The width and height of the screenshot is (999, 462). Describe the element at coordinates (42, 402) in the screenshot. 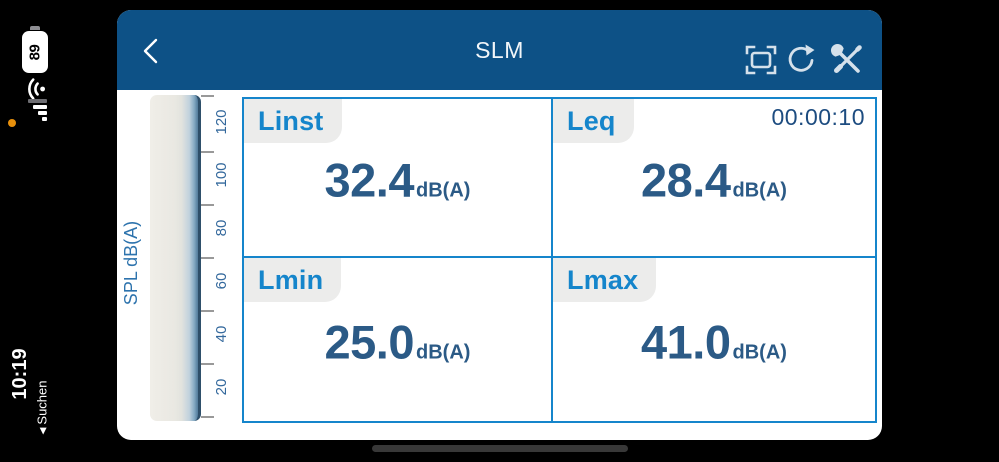

I see `back-app-label: Suchen` at that location.